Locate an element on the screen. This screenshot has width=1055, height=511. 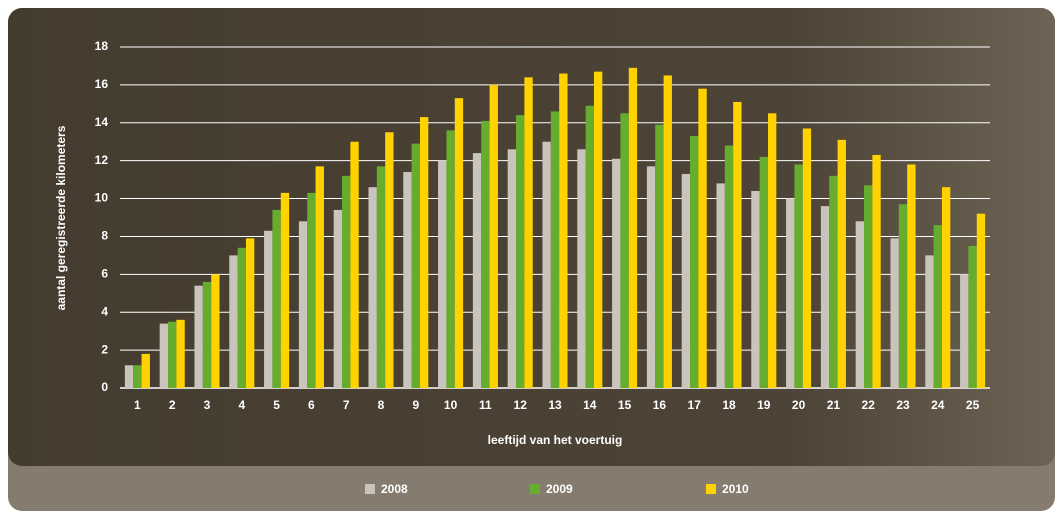
legend-label: 2009 is located at coordinates (559, 489).